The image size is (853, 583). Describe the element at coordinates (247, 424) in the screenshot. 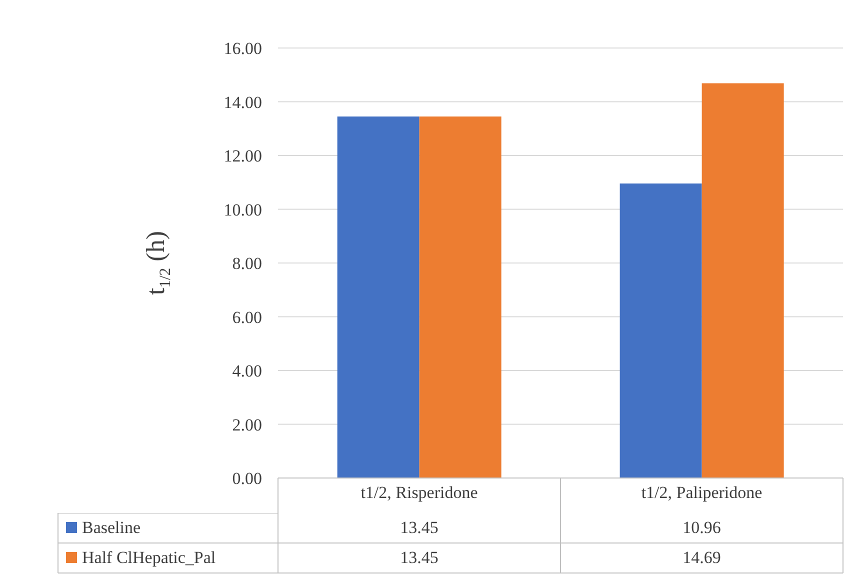

I see `y-tick-label: 2.00` at that location.